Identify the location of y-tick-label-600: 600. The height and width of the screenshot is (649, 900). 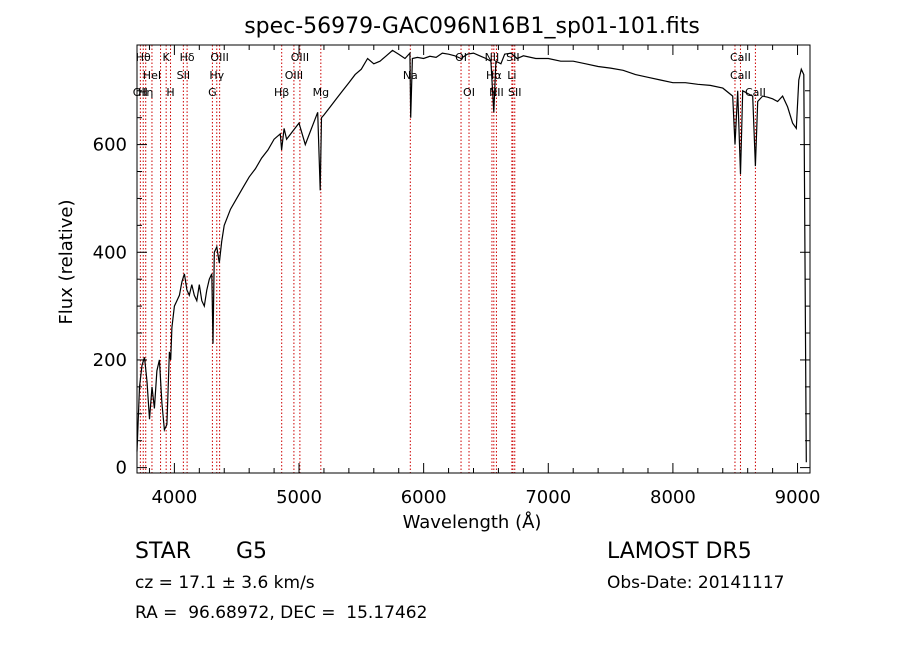
(110, 145).